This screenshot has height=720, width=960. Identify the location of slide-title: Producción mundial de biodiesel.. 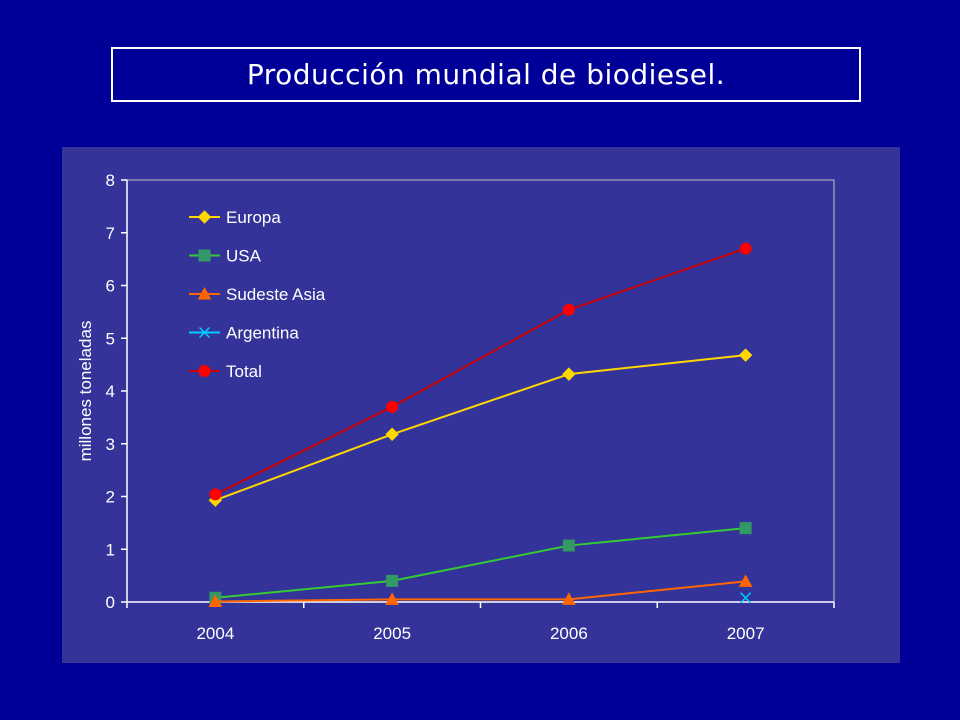
(486, 74).